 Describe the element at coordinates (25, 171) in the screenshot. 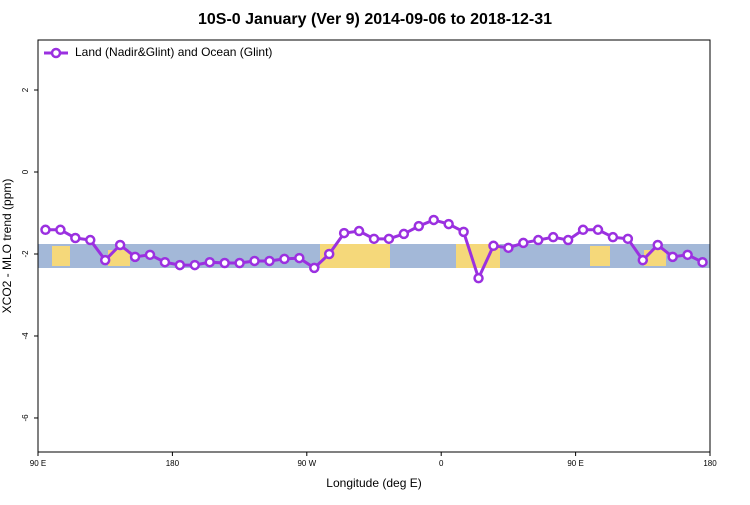

I see `y-tick-label: 0` at that location.